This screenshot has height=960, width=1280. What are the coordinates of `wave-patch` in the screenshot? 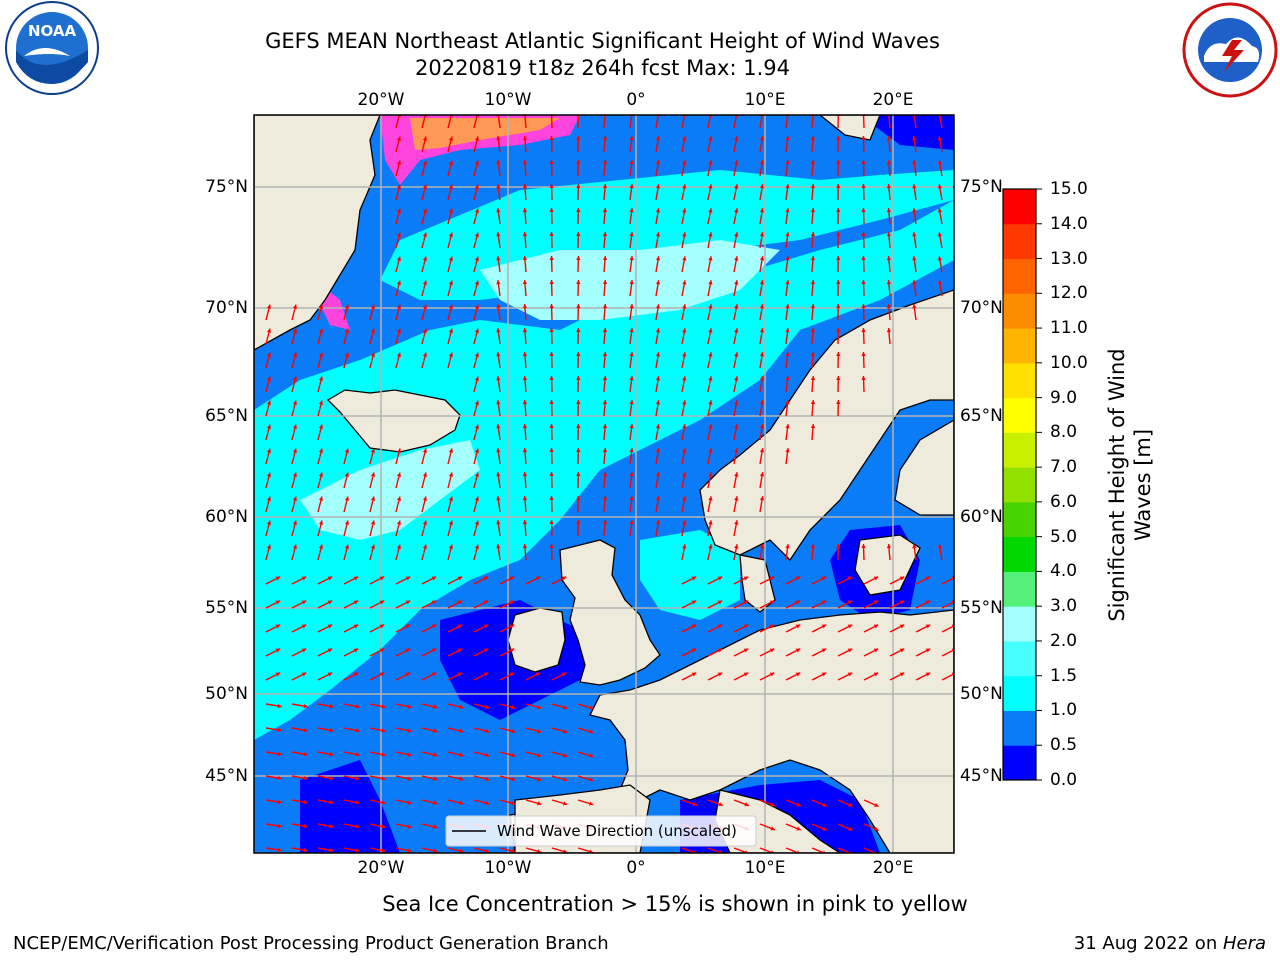 It's located at (630, 280).